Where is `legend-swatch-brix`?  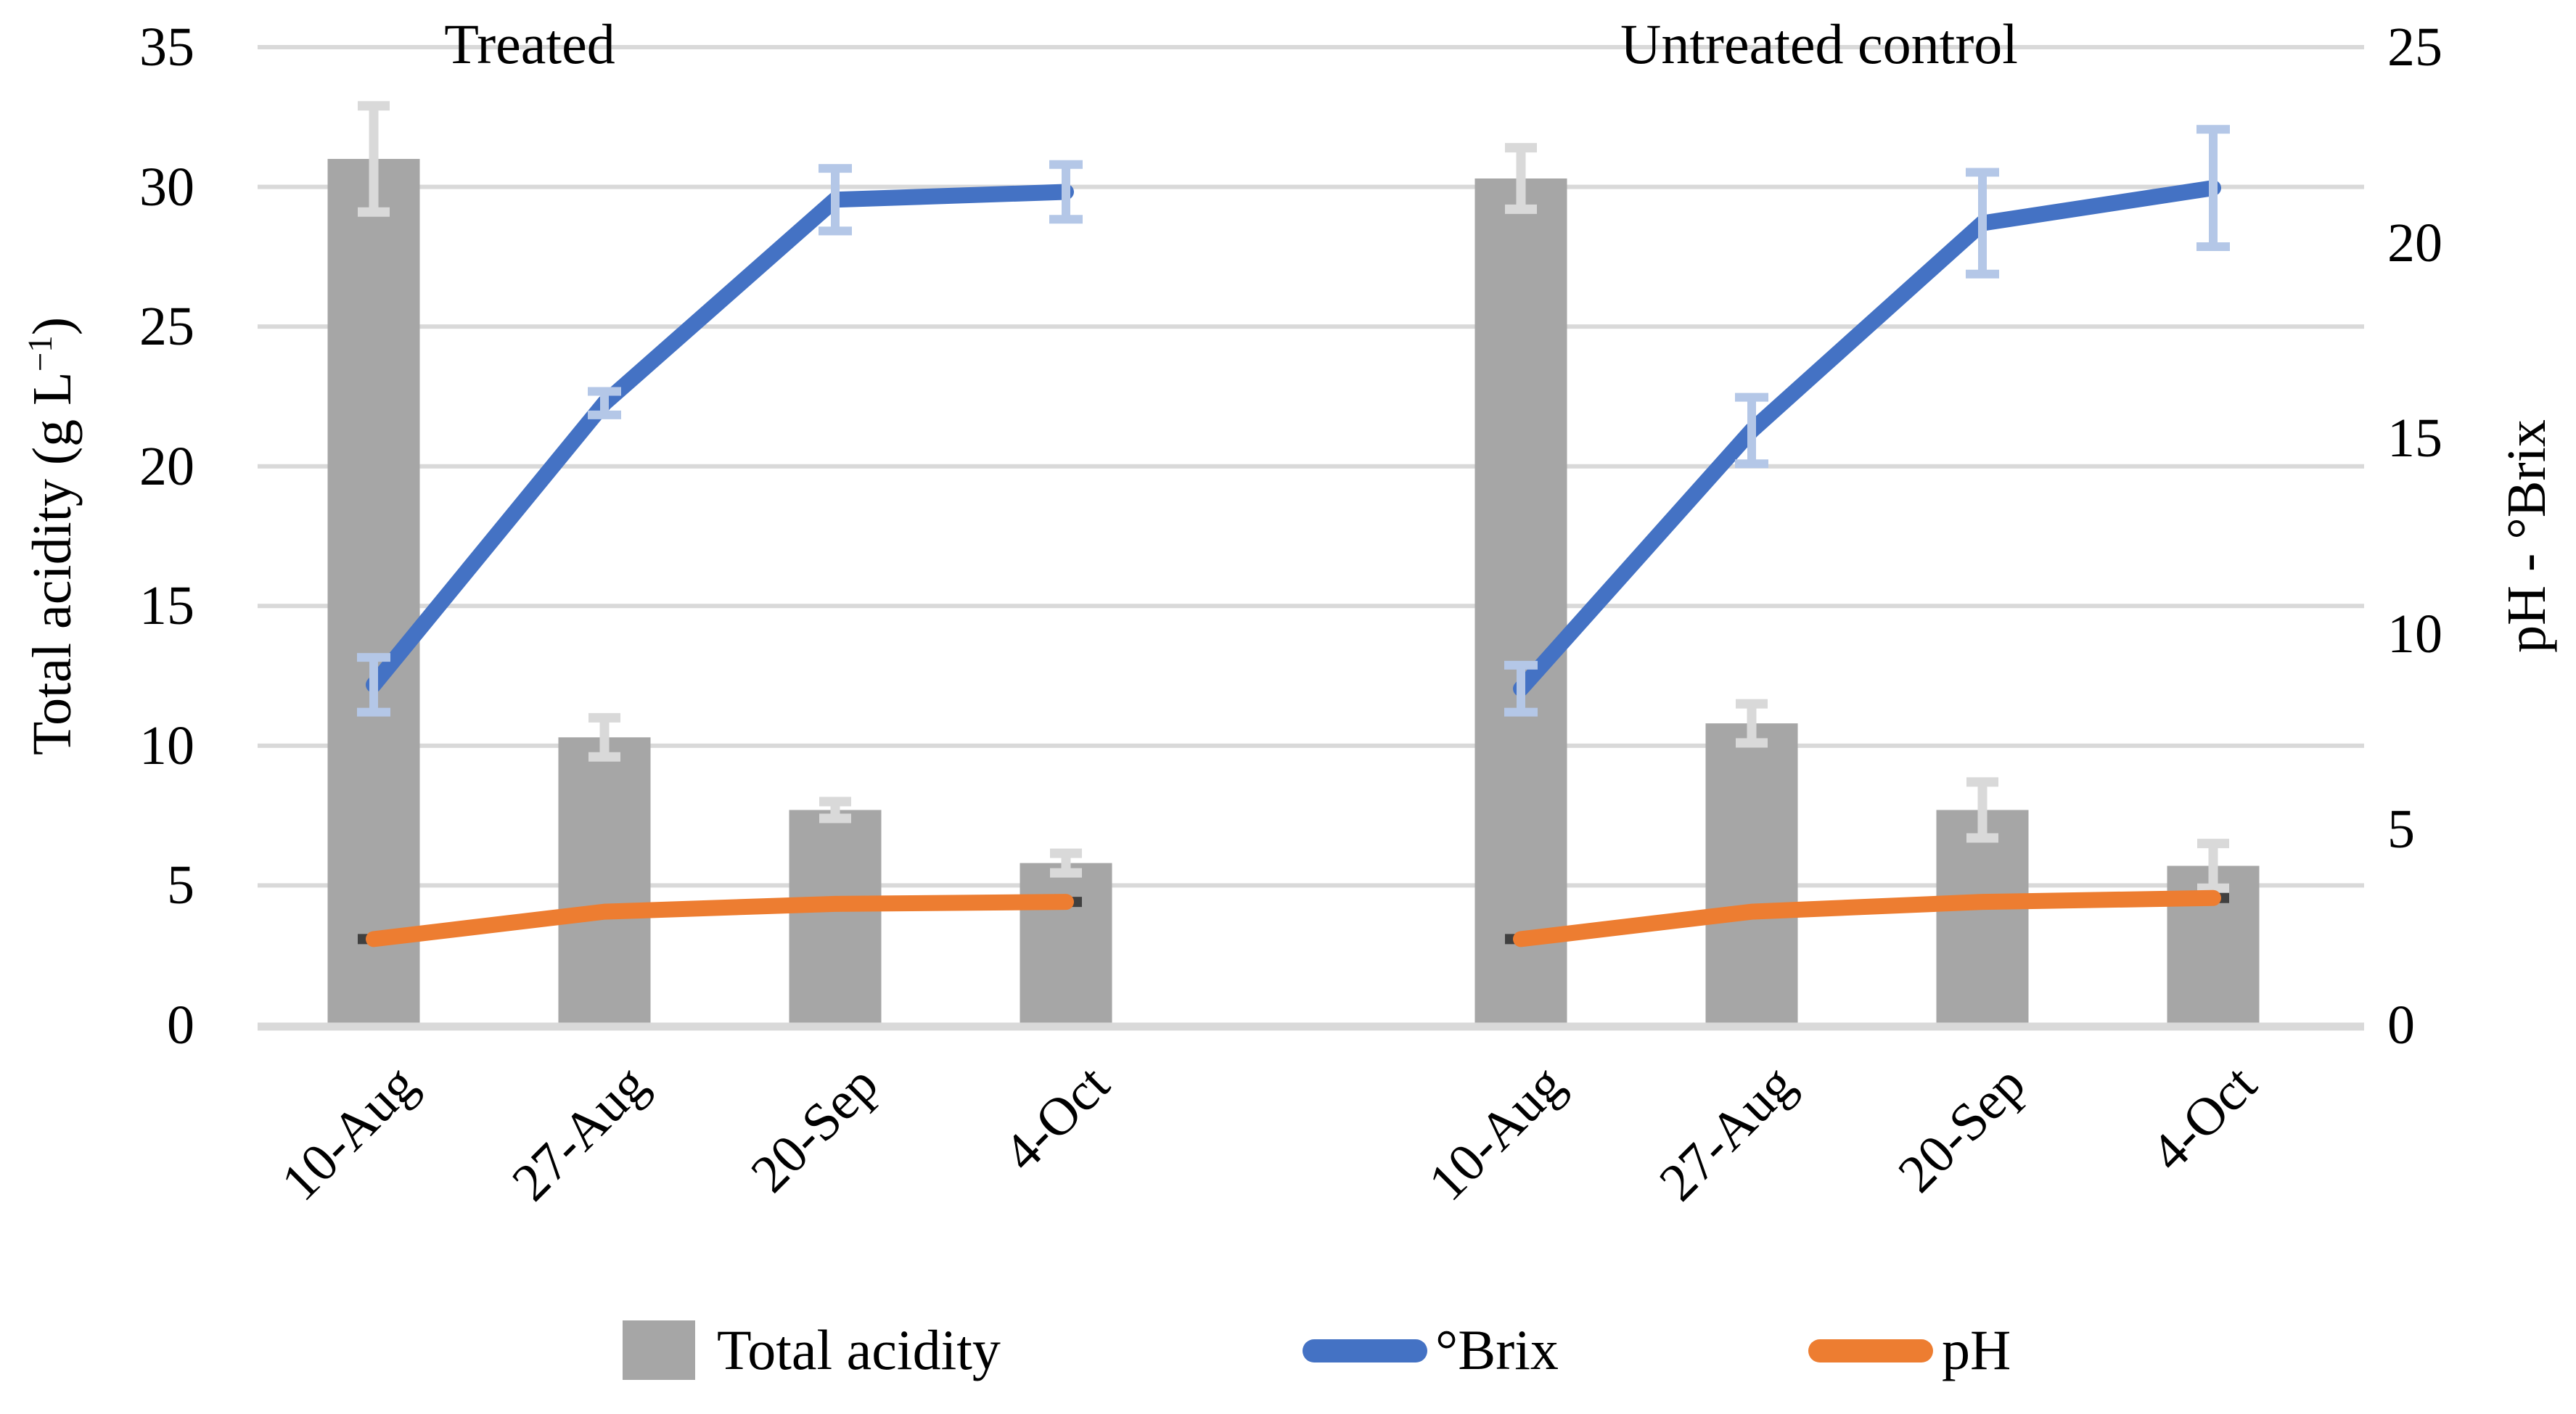 legend-swatch-brix is located at coordinates (1365, 1350).